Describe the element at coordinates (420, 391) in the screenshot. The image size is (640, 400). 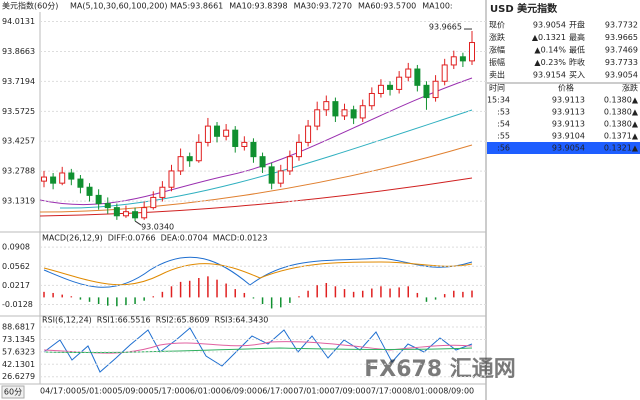
I see `x-tick-label: 08/01:00` at that location.